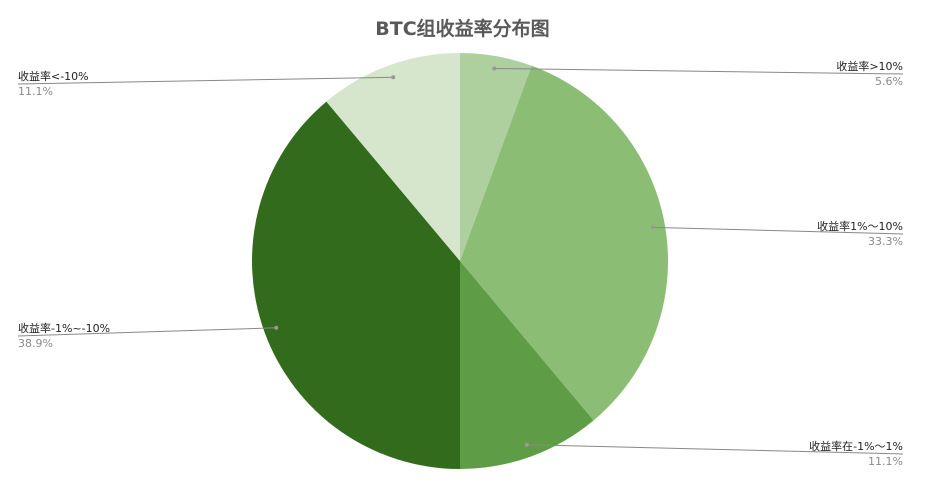  I want to click on slice-label: 收益率>10%, so click(869, 66).